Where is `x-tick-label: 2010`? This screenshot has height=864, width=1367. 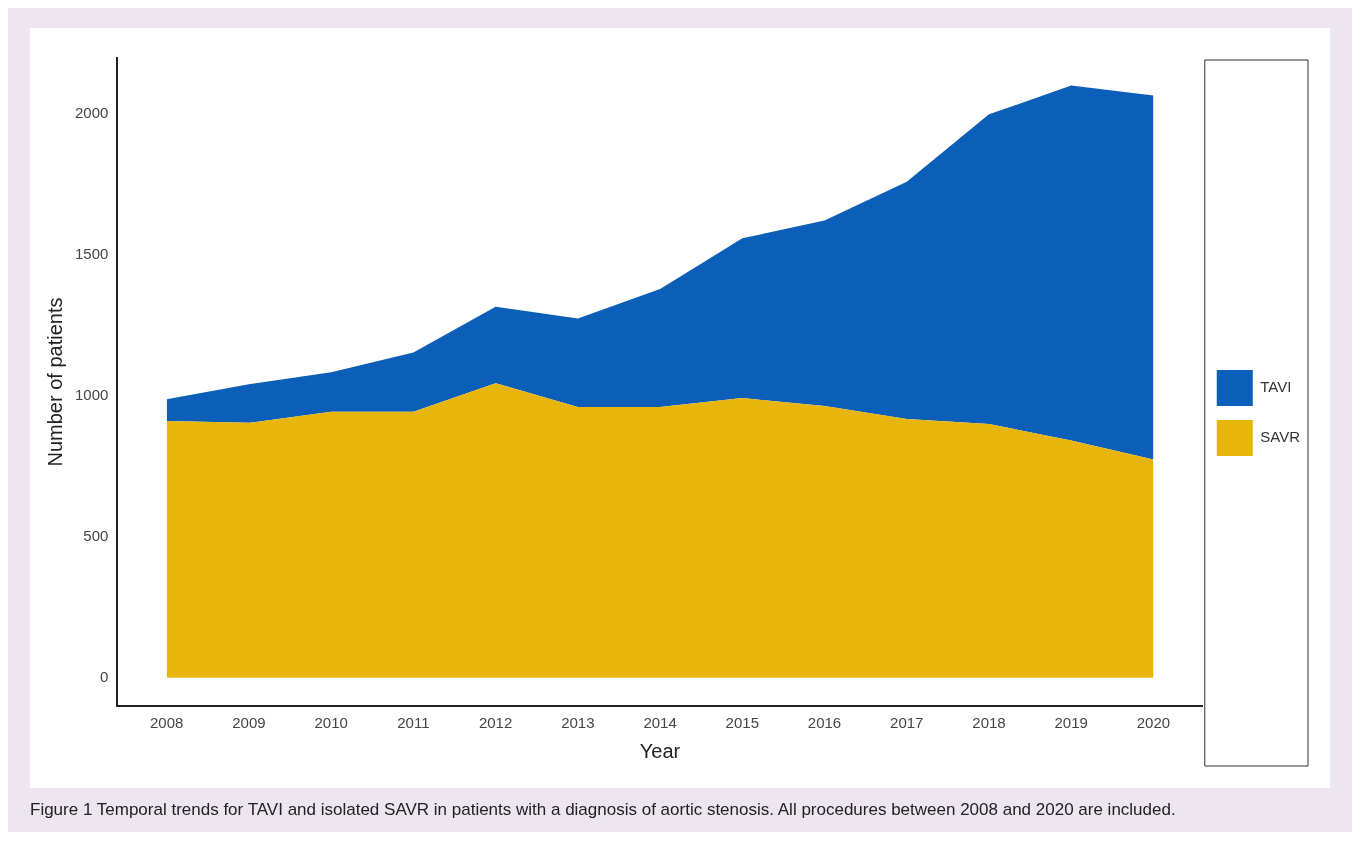 x-tick-label: 2010 is located at coordinates (331, 723).